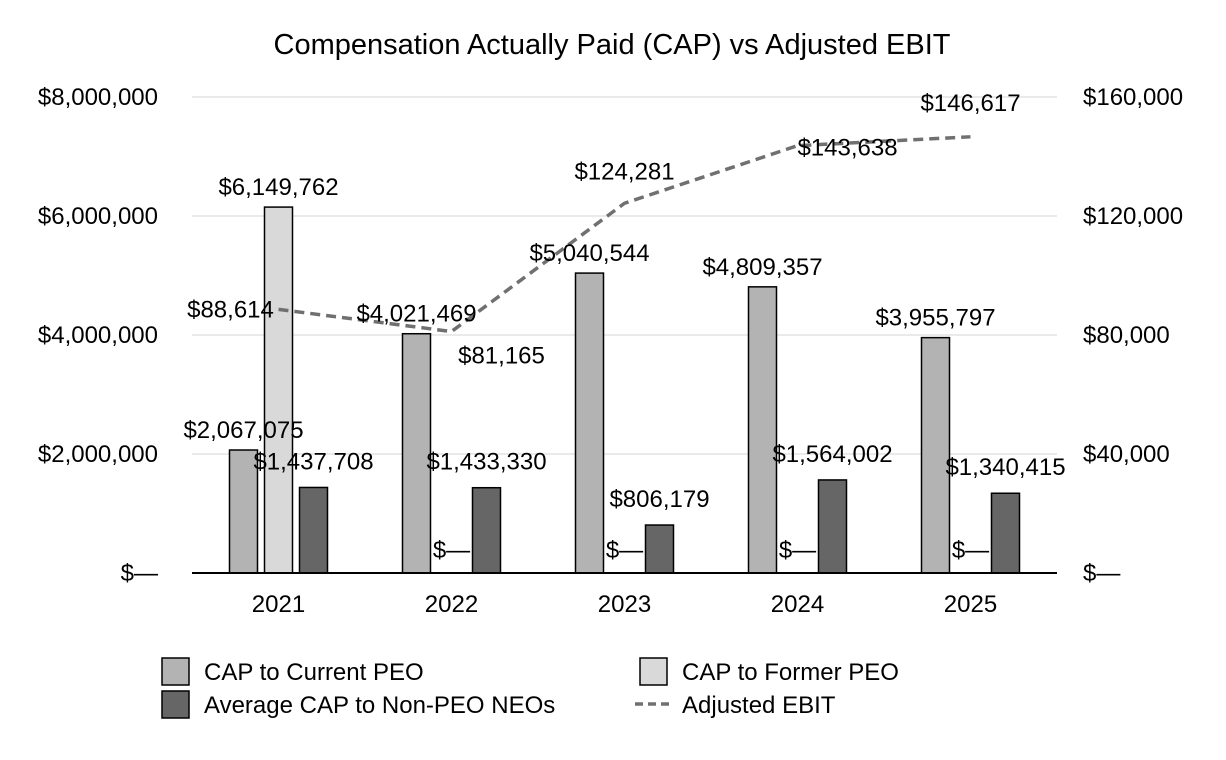  I want to click on bar-value-label: $3,955,797, so click(935, 318).